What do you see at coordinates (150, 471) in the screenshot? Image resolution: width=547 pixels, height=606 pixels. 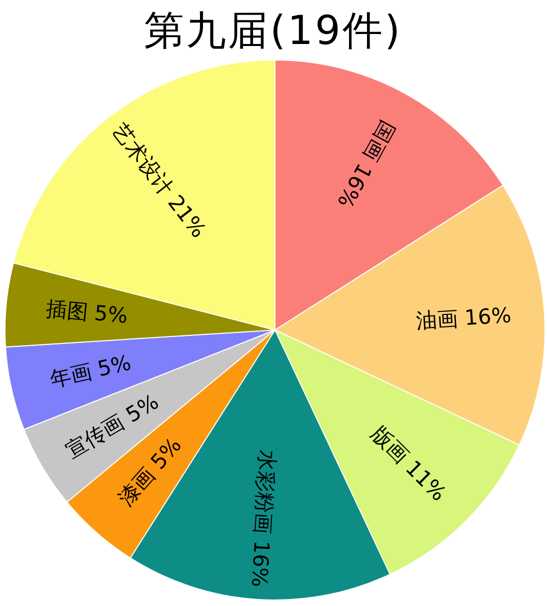 I see `slice-label: 漆画 5%` at bounding box center [150, 471].